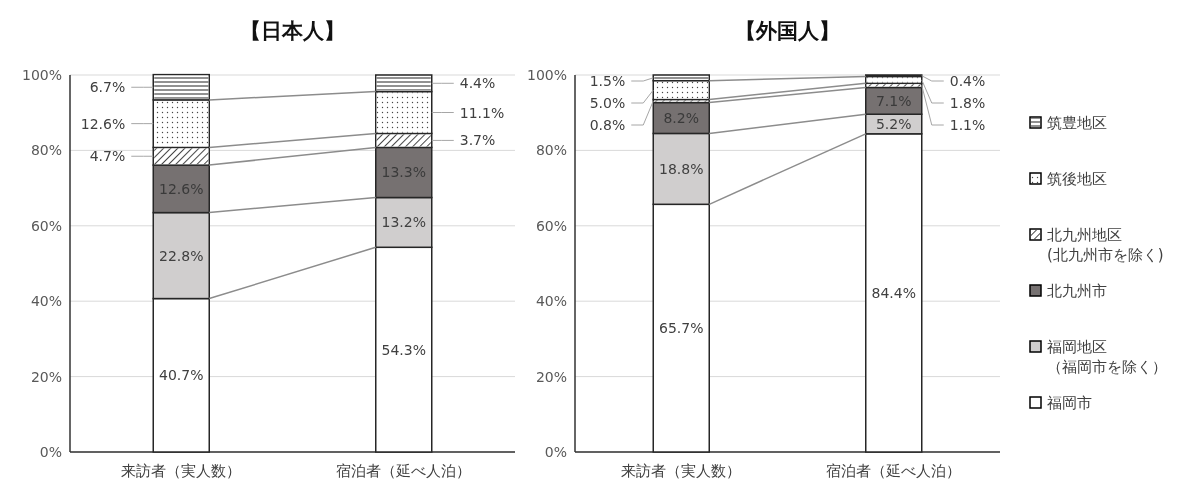  I want to click on data-label: 5.0%, so click(607, 103).